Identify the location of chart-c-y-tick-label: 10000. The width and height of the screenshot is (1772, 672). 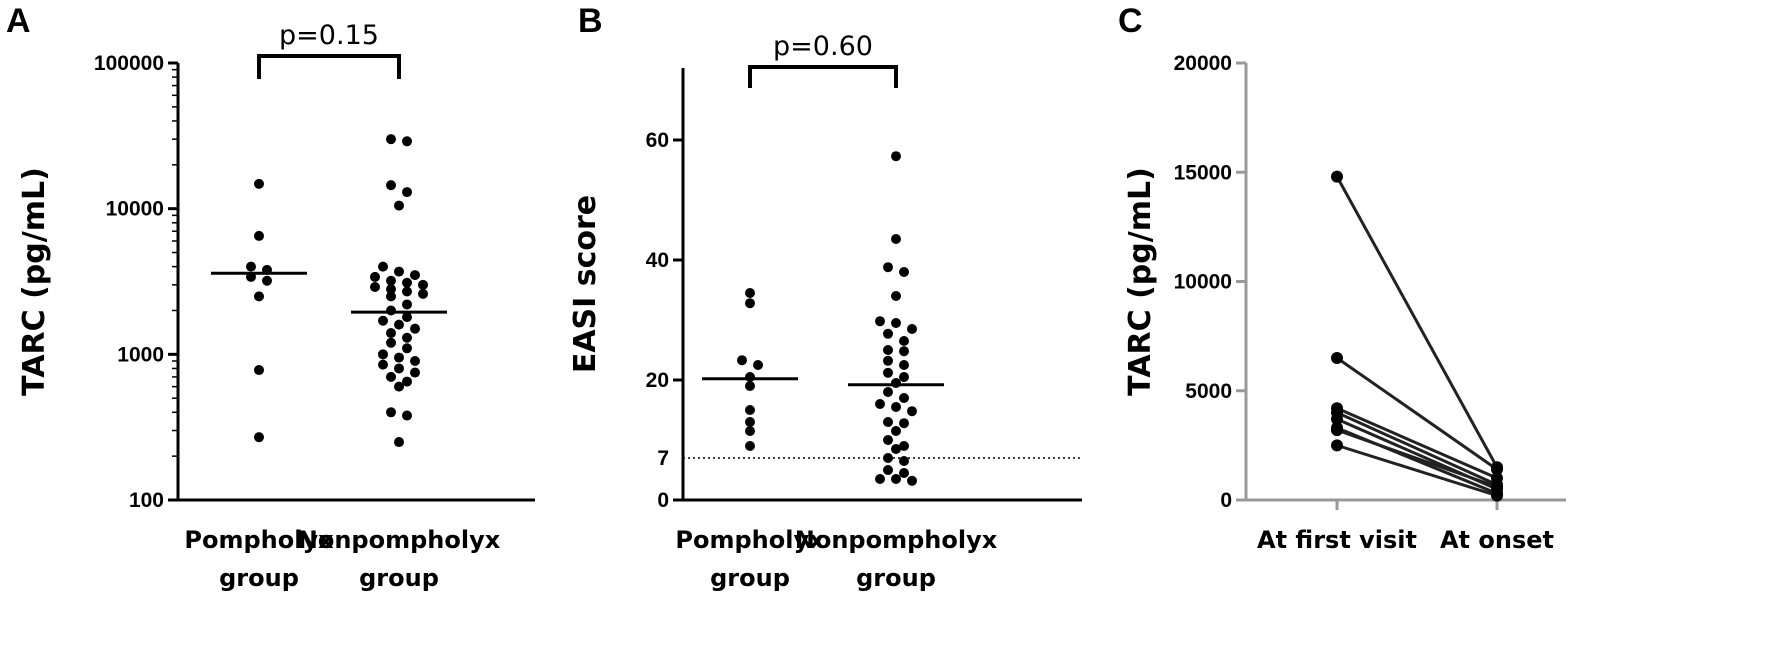
(1203, 282).